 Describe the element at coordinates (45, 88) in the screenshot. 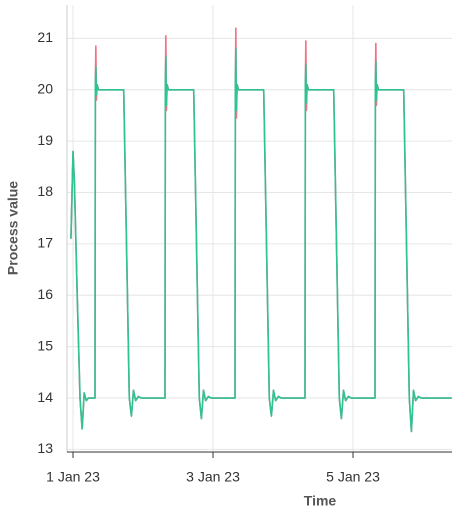

I see `y-tick-label: 20` at that location.